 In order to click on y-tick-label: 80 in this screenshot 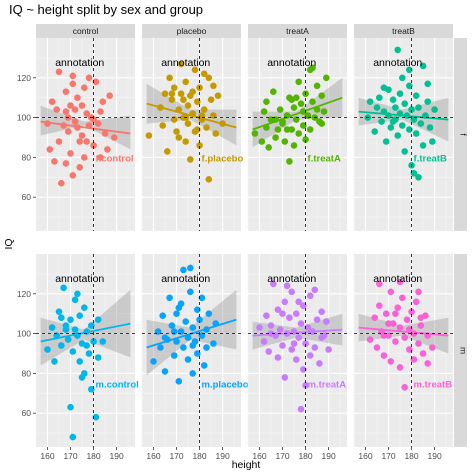, I will do `click(27, 373)`.